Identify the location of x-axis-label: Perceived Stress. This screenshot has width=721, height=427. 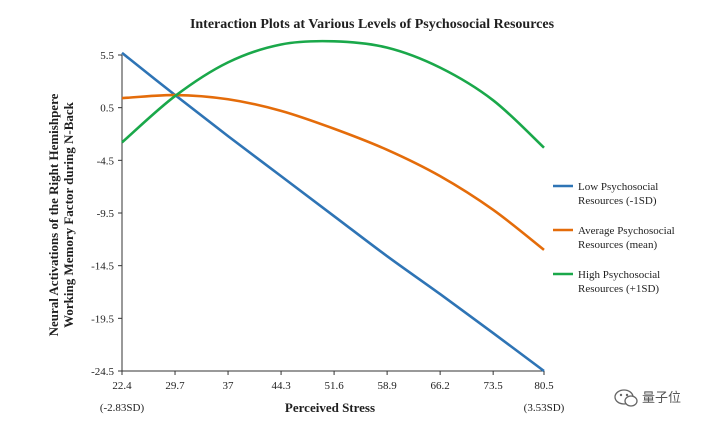
(330, 407).